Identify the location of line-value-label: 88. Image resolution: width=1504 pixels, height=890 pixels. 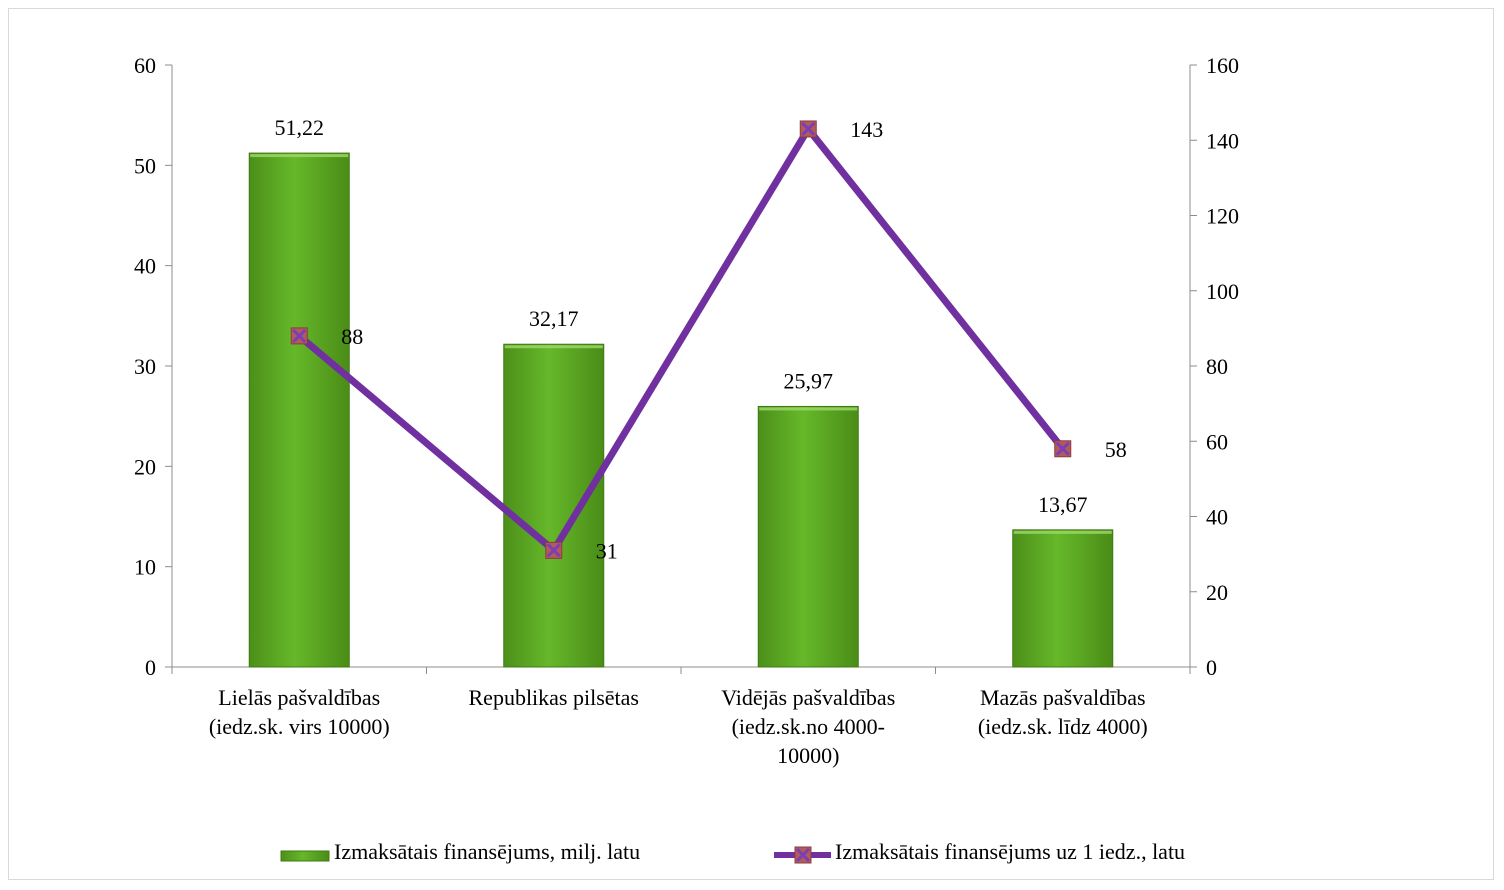
(352, 336).